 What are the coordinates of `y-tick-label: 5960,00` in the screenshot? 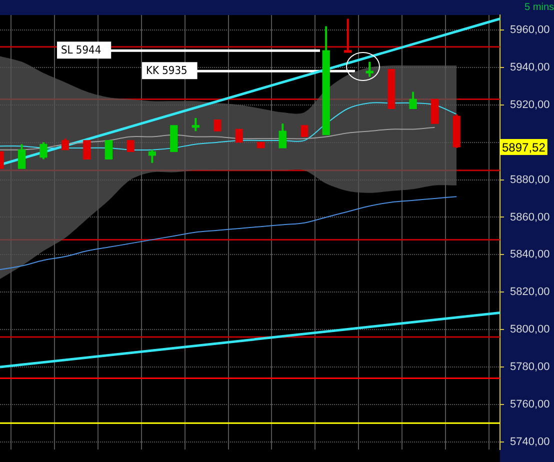 It's located at (530, 30).